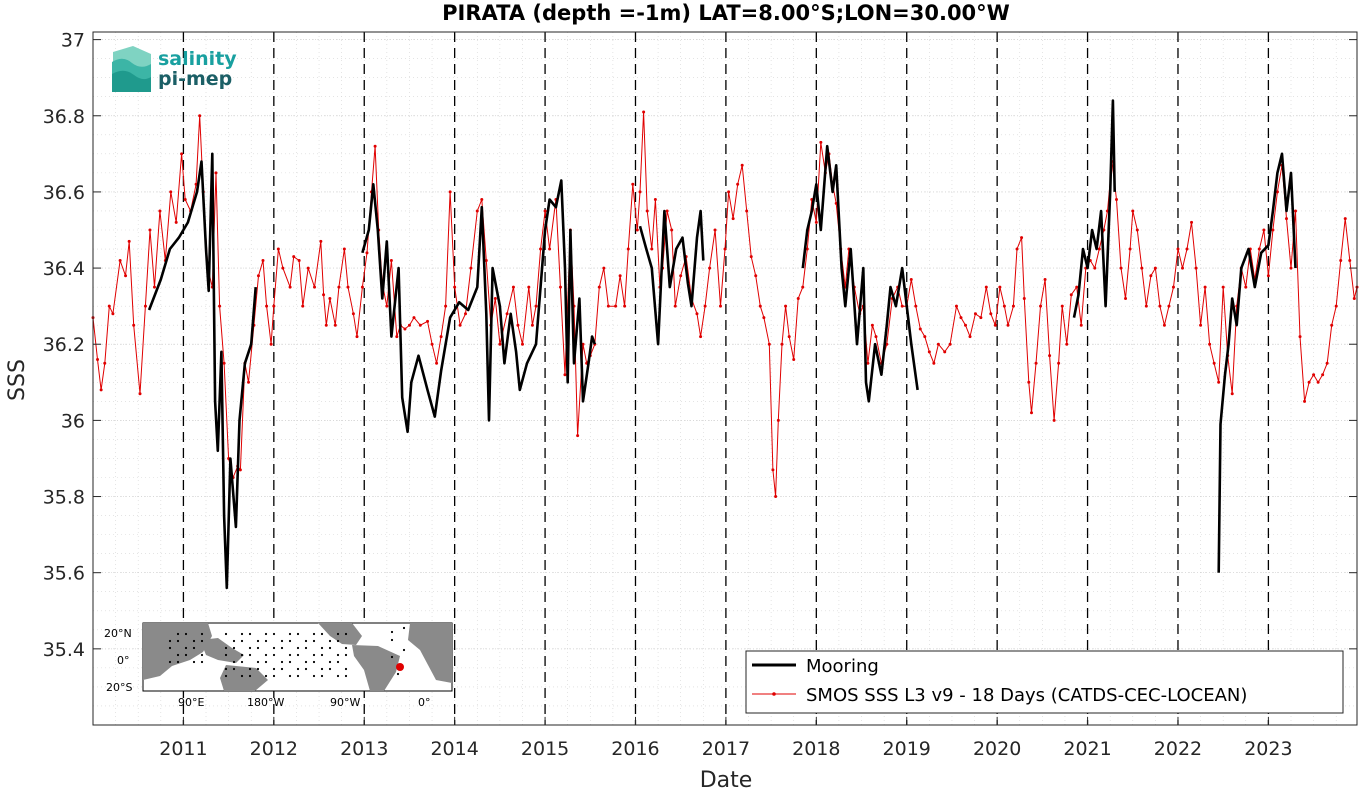 This screenshot has width=1359, height=790. I want to click on inset-land-australia, so click(244, 678).